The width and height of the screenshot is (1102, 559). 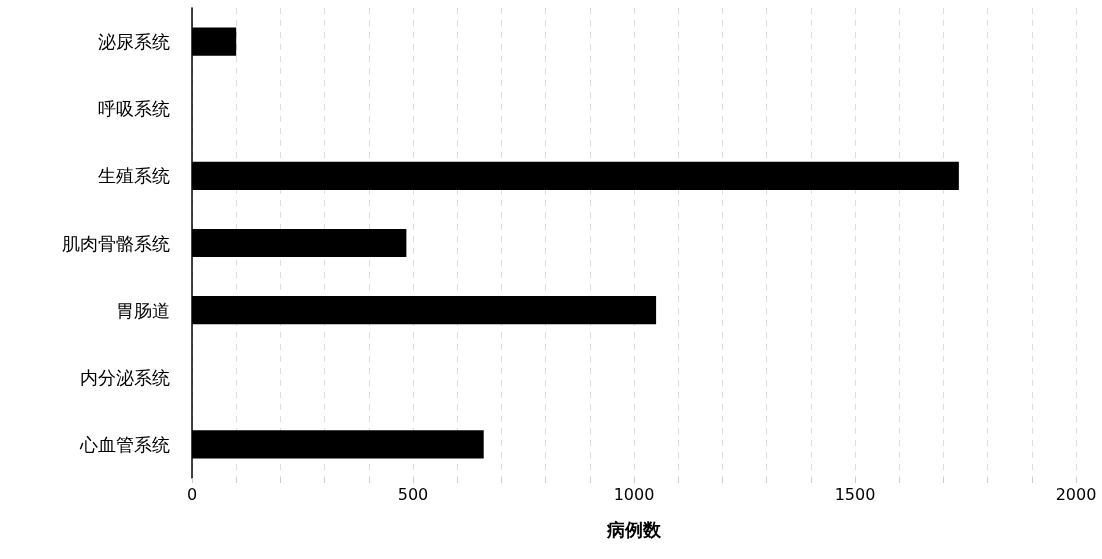 I want to click on x-tick-label: 1500, so click(x=855, y=494).